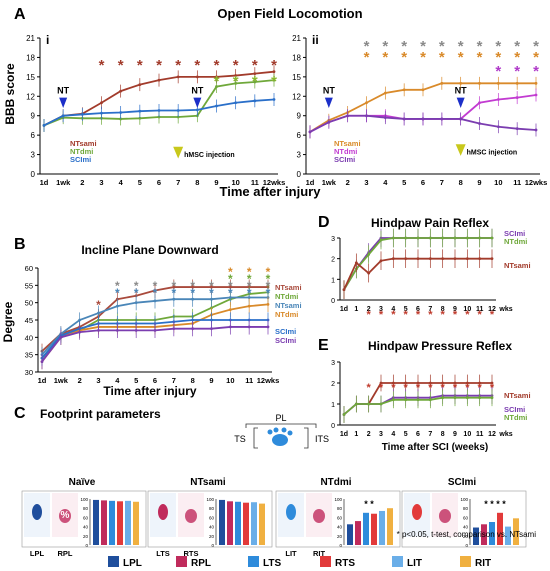 The image size is (550, 571). I want to click on panel-b-ylabel: Degree, so click(8, 321).